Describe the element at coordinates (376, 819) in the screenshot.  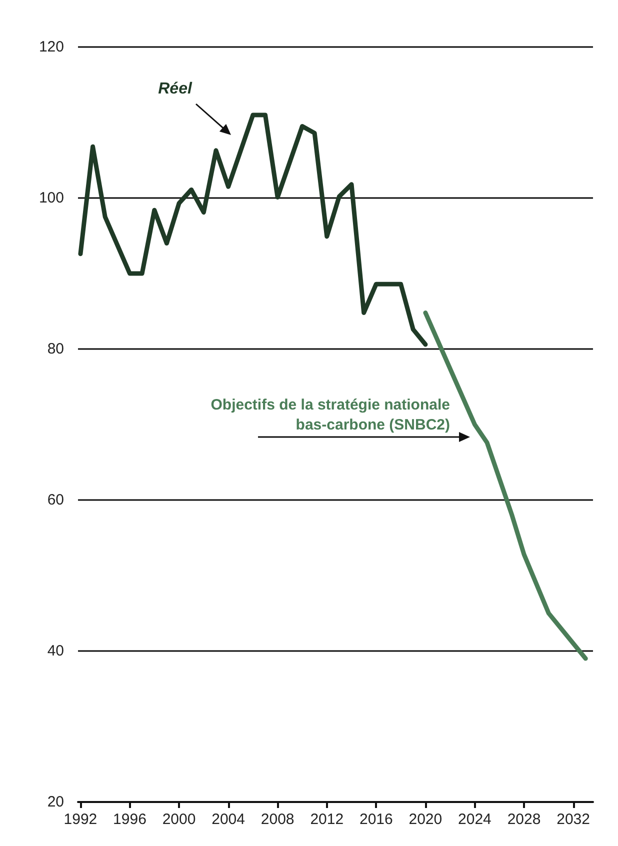
I see `x-tick-label: 2016` at that location.